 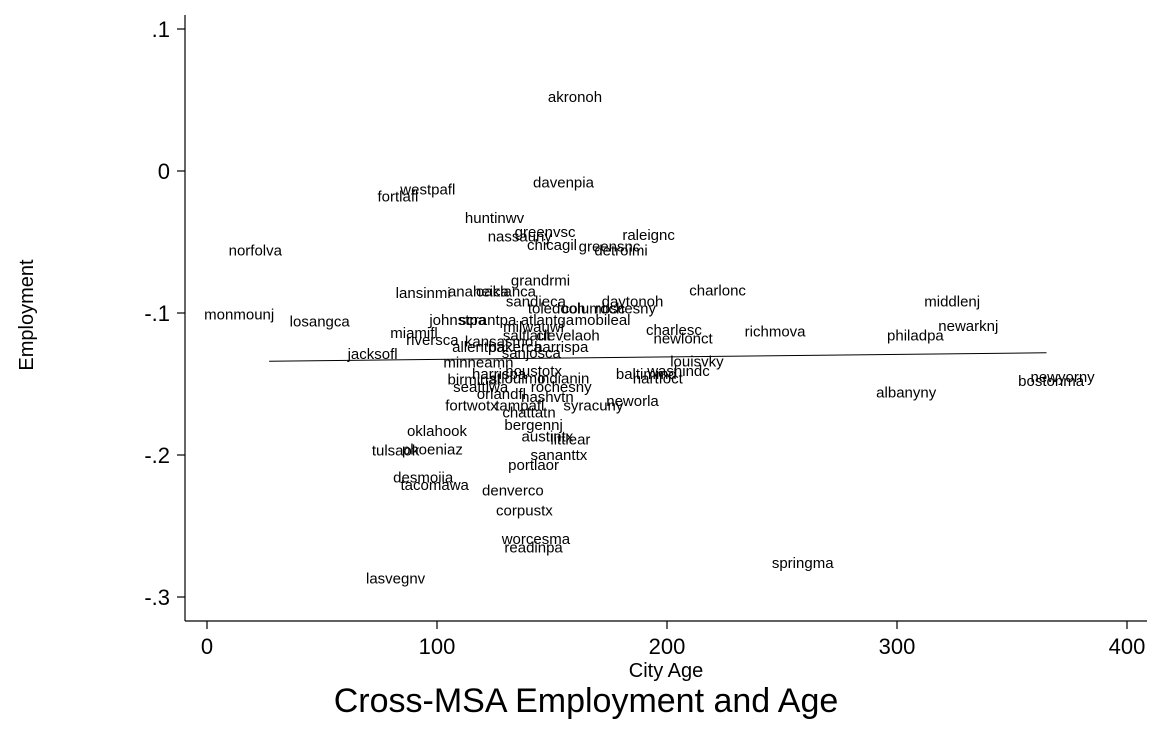 I want to click on data-point-label: anaheica, so click(x=479, y=292).